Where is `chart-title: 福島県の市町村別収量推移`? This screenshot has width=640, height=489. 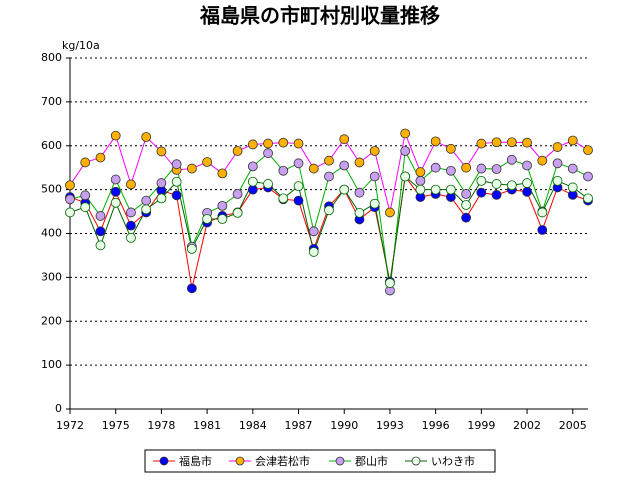 chart-title: 福島県の市町村別収量推移 is located at coordinates (319, 16).